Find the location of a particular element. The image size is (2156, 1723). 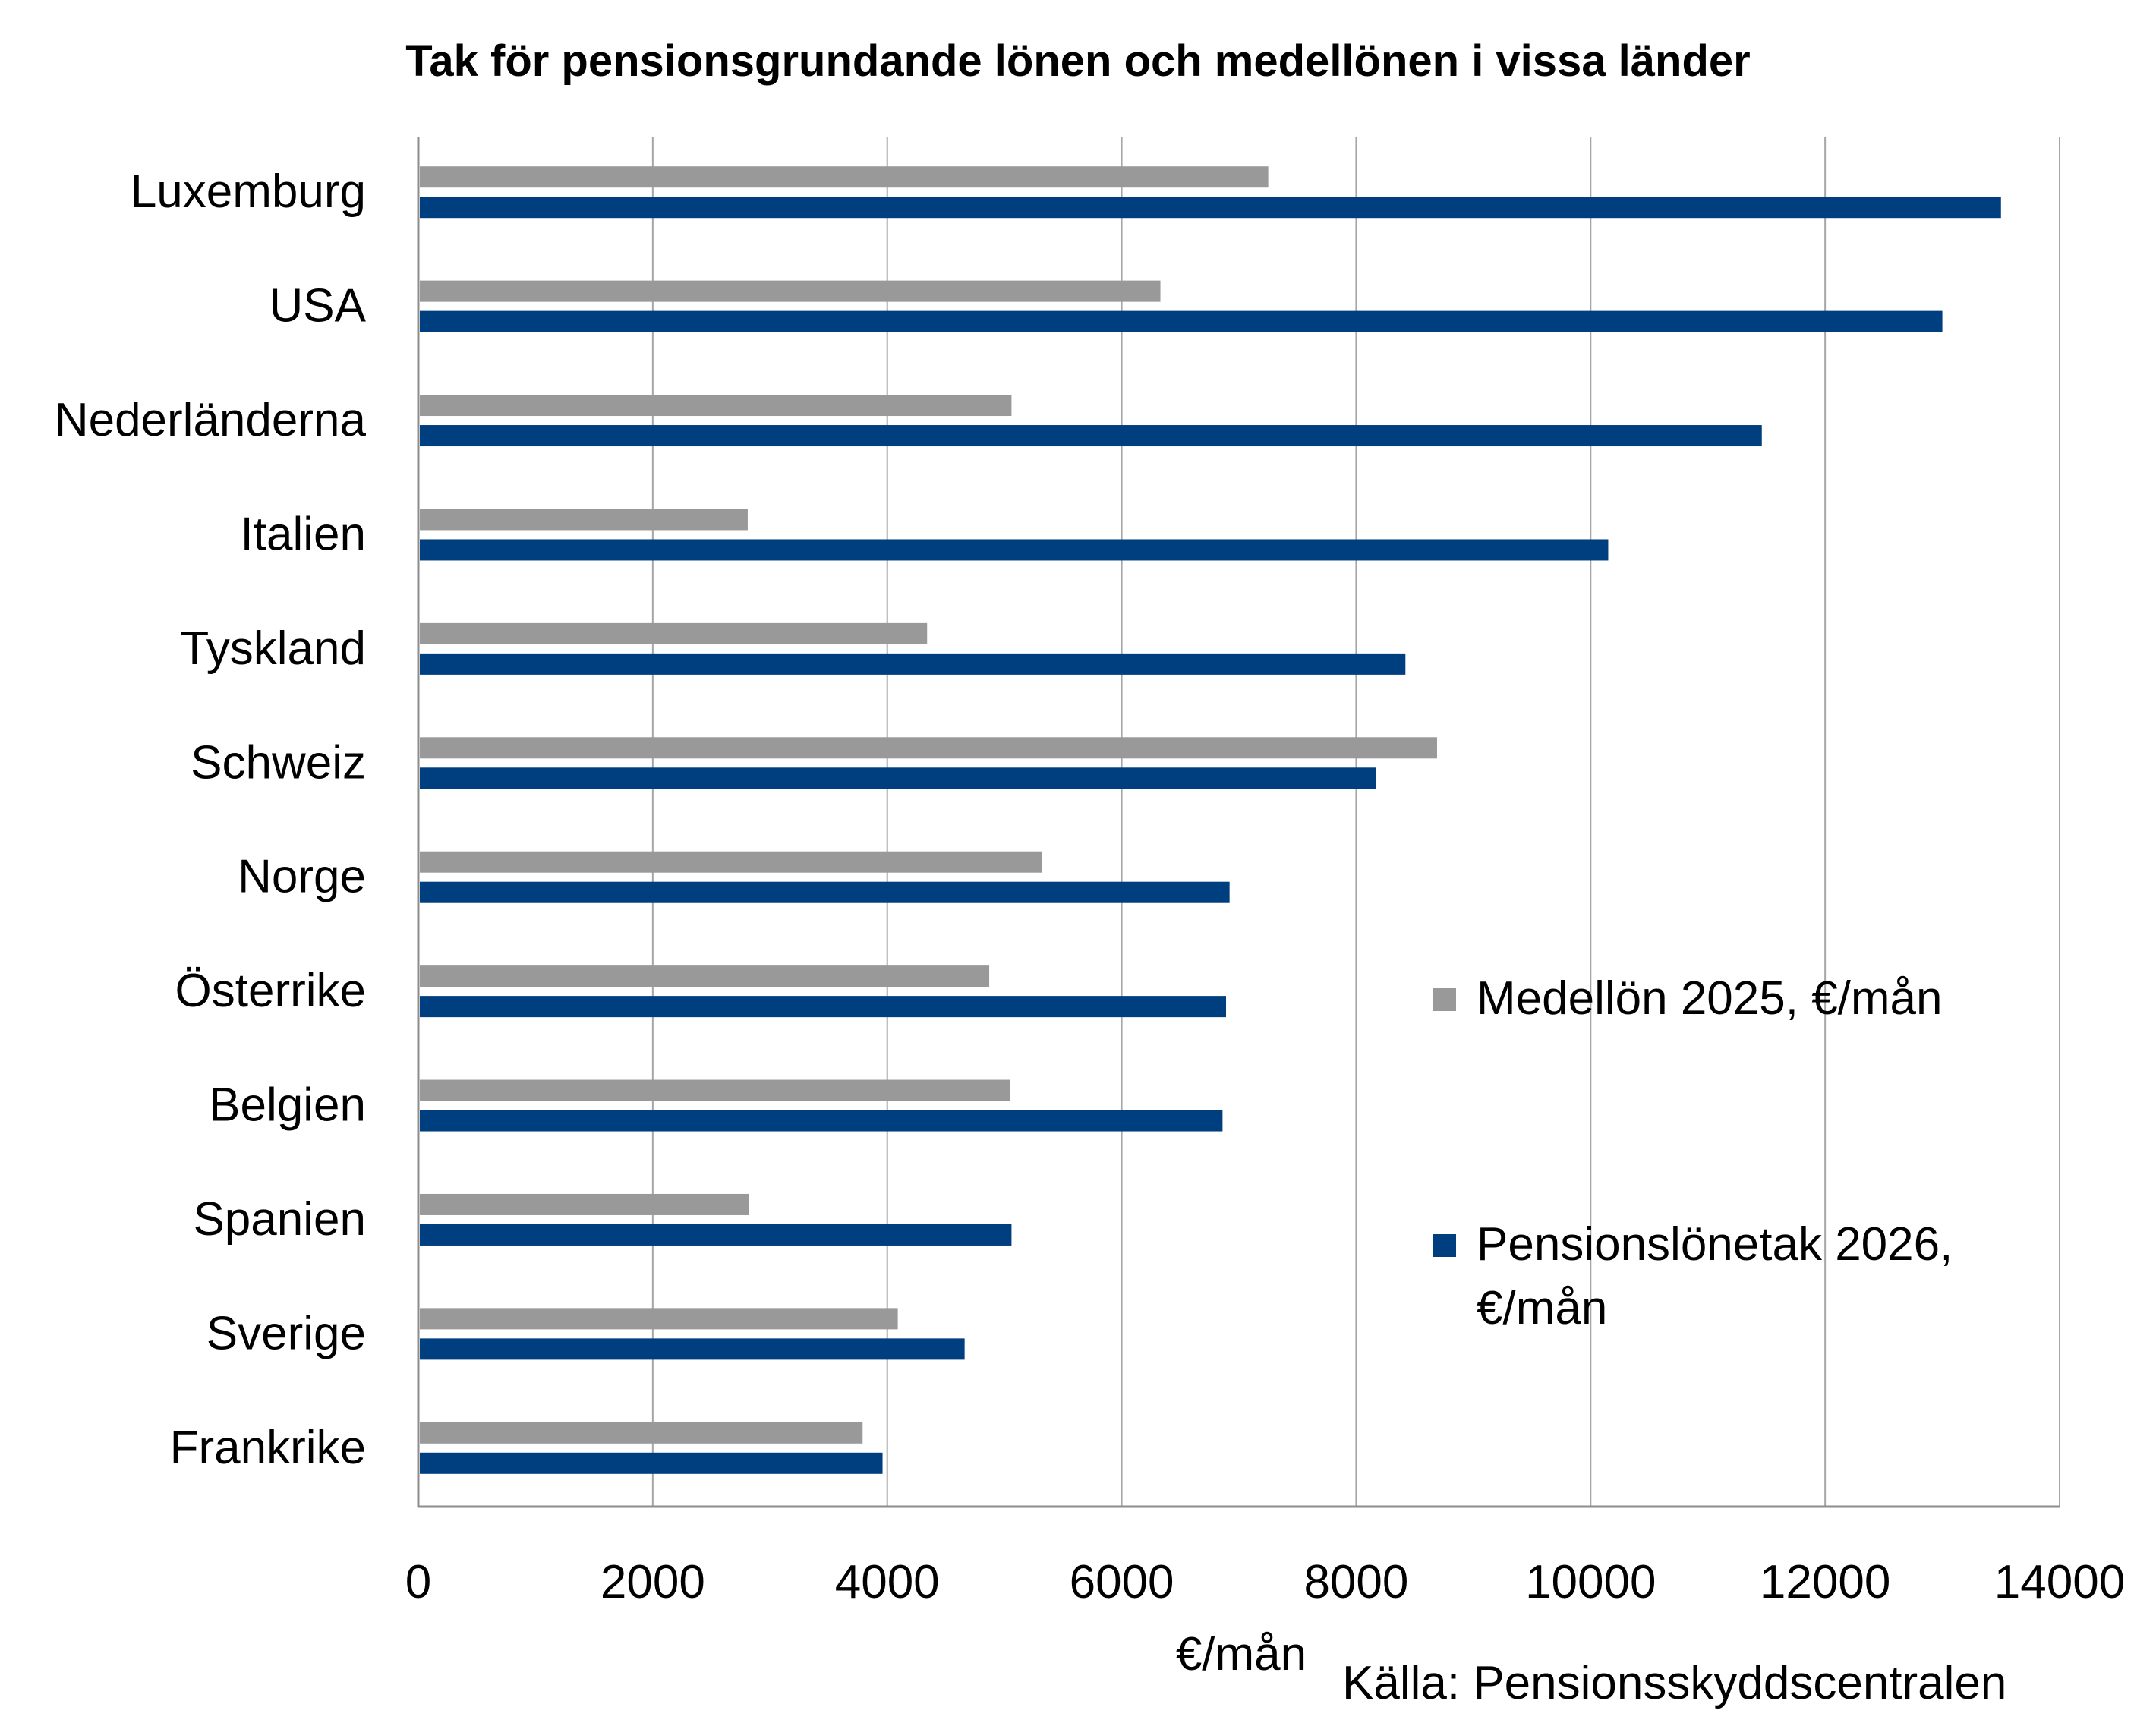

x-tick-label: 6000 is located at coordinates (1122, 1582).